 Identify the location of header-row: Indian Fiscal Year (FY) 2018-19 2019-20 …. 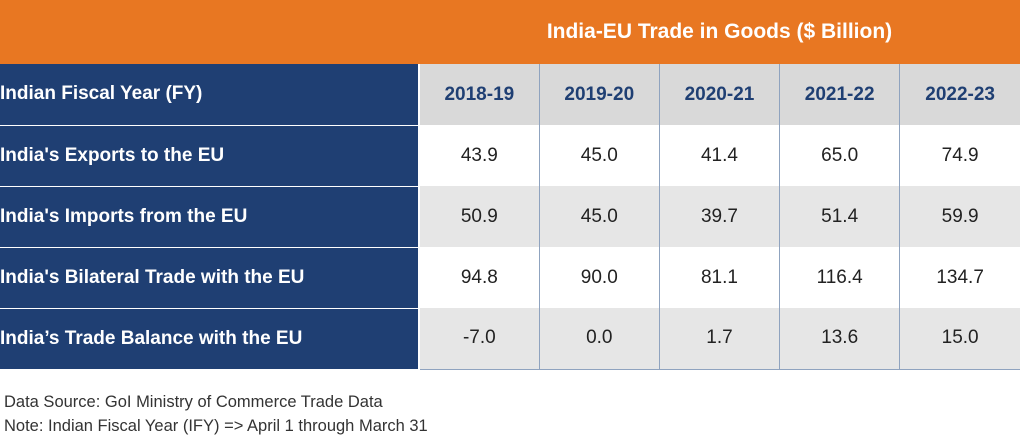
(510, 95).